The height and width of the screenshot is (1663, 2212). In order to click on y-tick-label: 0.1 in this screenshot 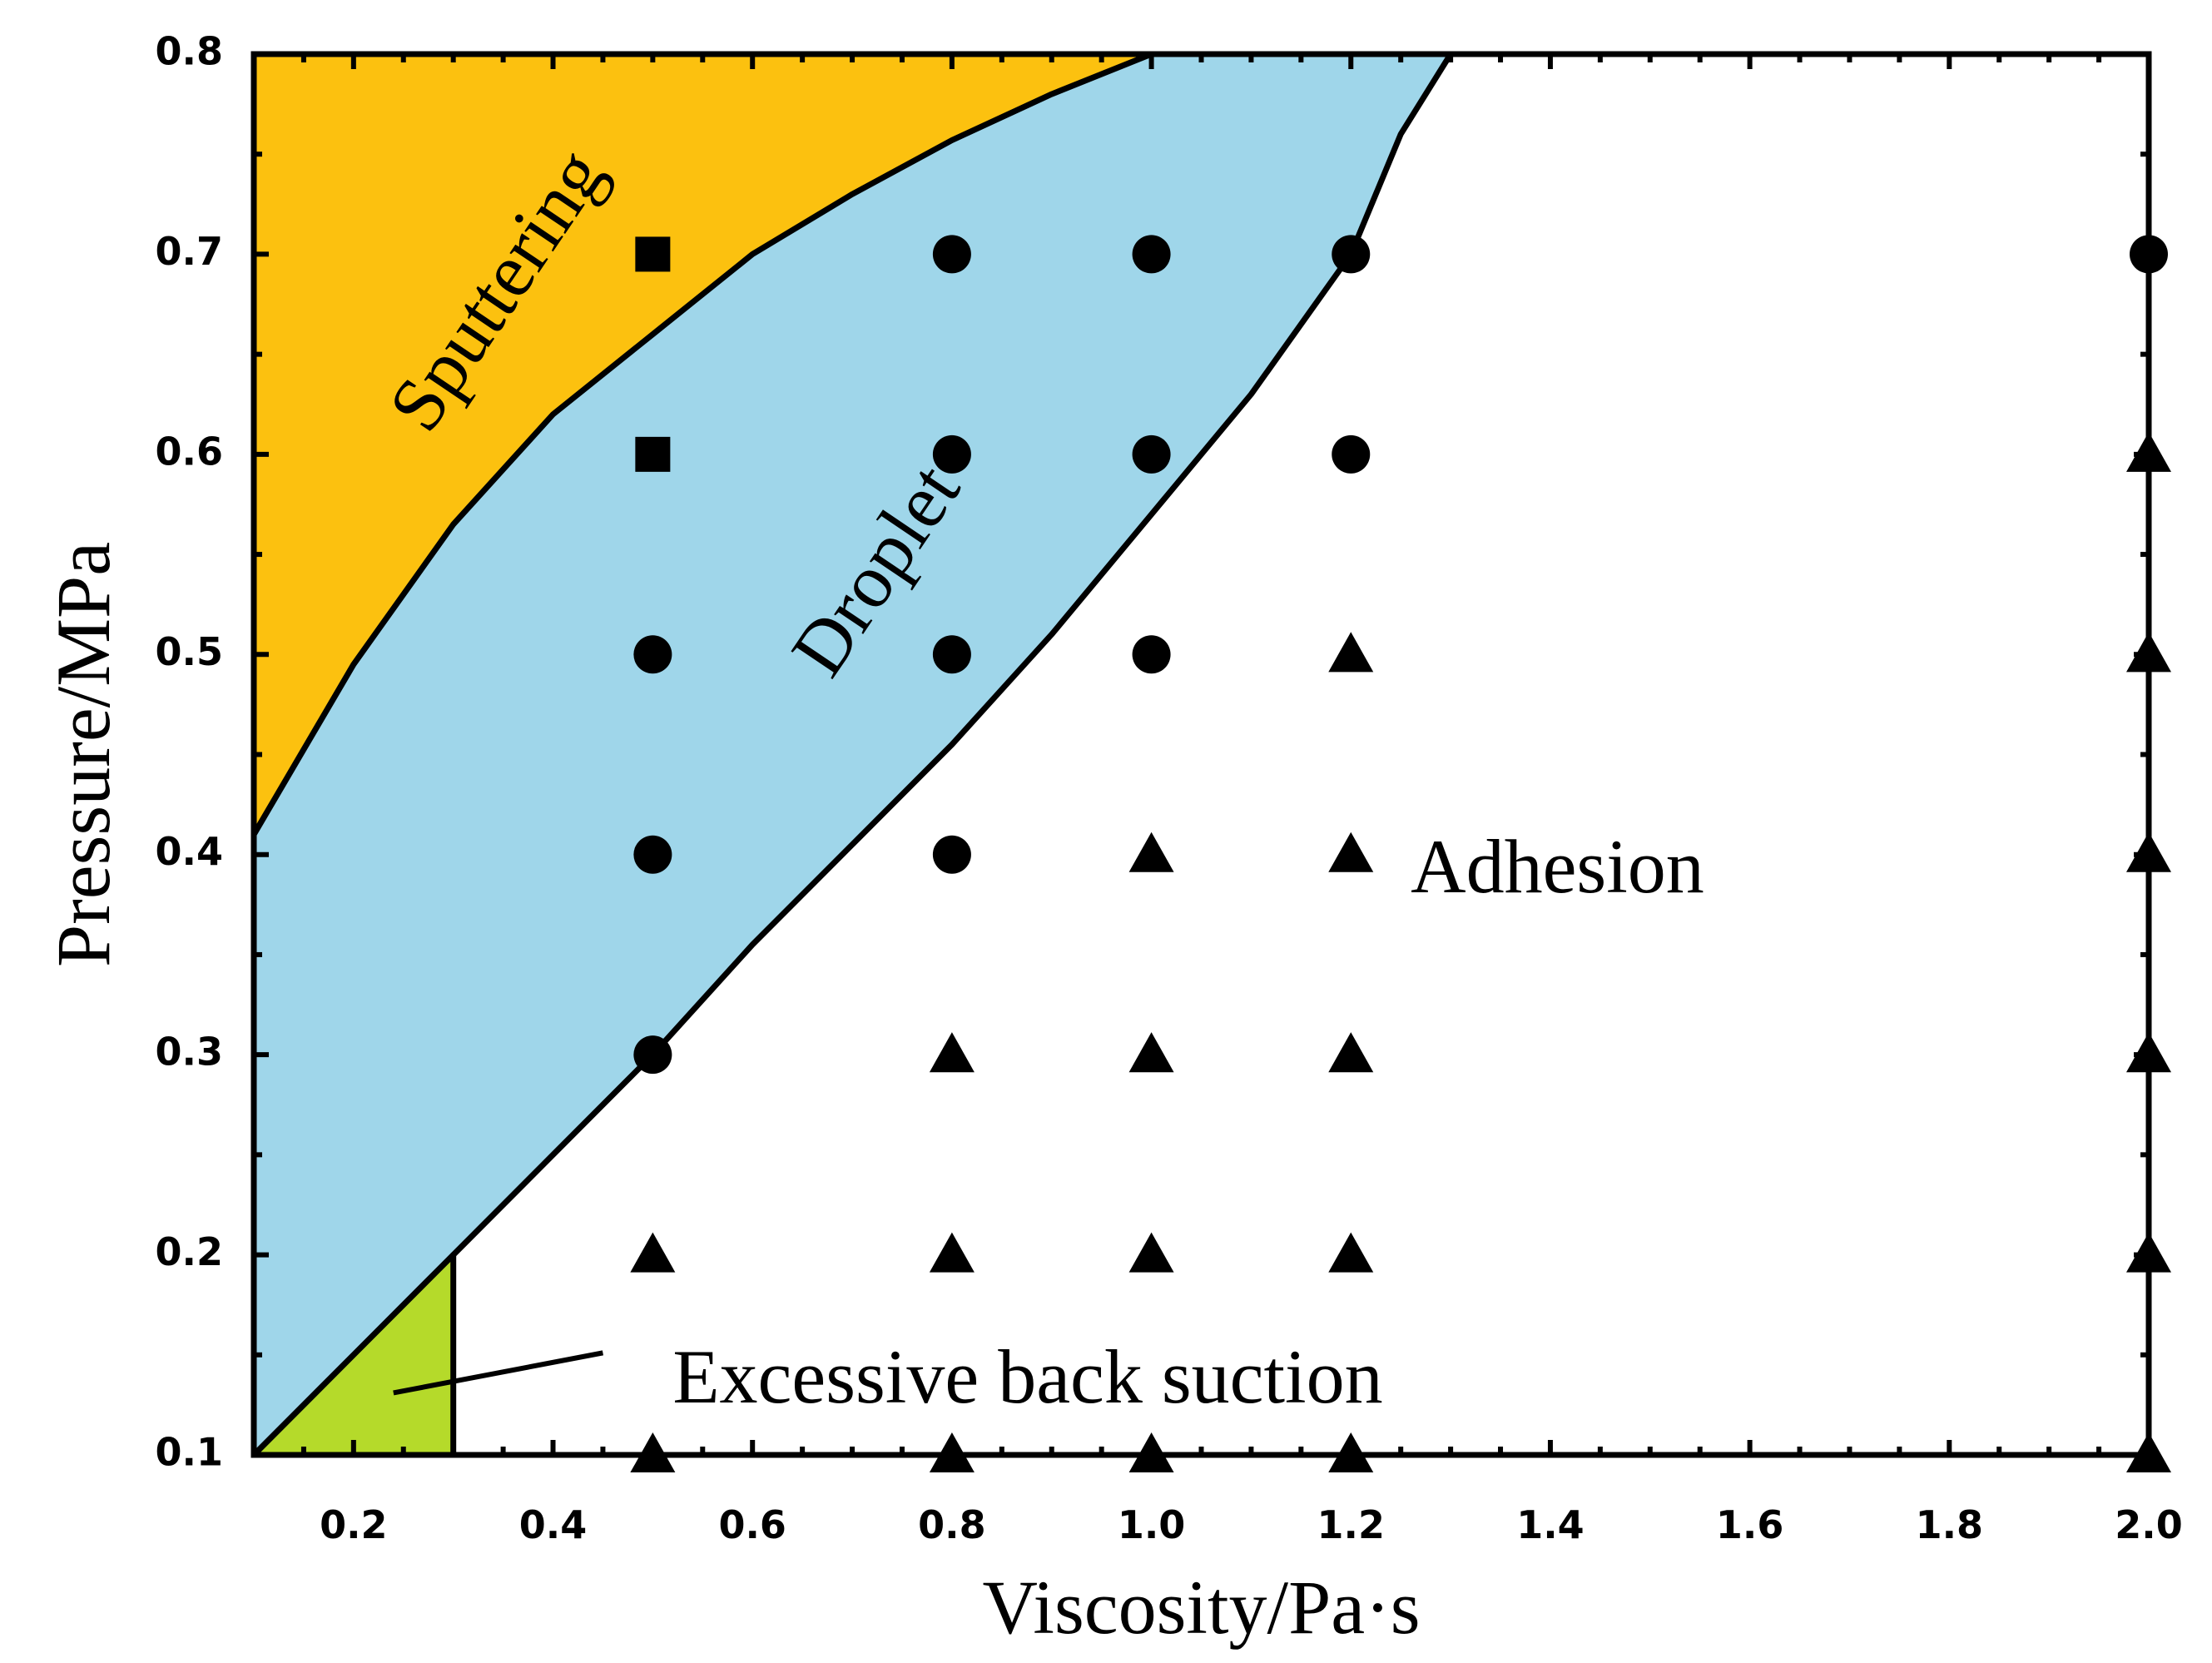, I will do `click(190, 1452)`.